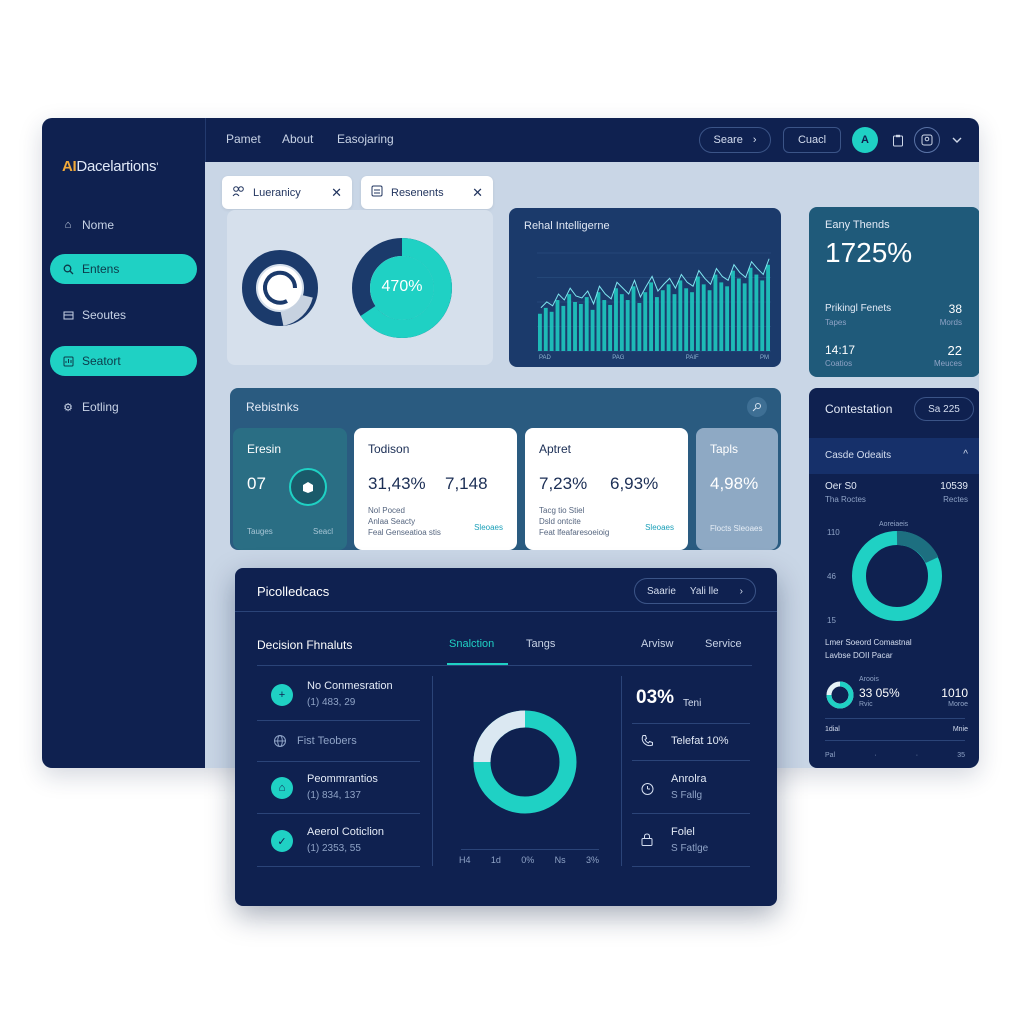 The image size is (1024, 1024). Describe the element at coordinates (472, 644) in the screenshot. I see `tab-snalction: Snalction` at that location.